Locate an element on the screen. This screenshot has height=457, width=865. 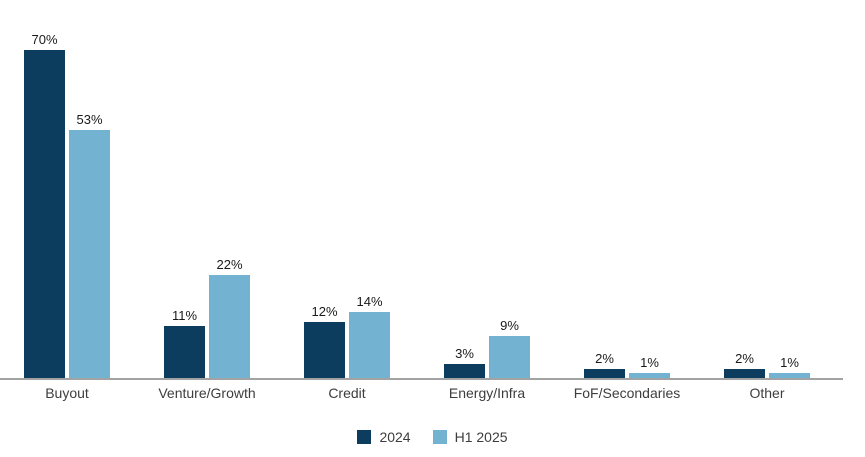
legend-swatch-h1-2025 is located at coordinates (439, 437).